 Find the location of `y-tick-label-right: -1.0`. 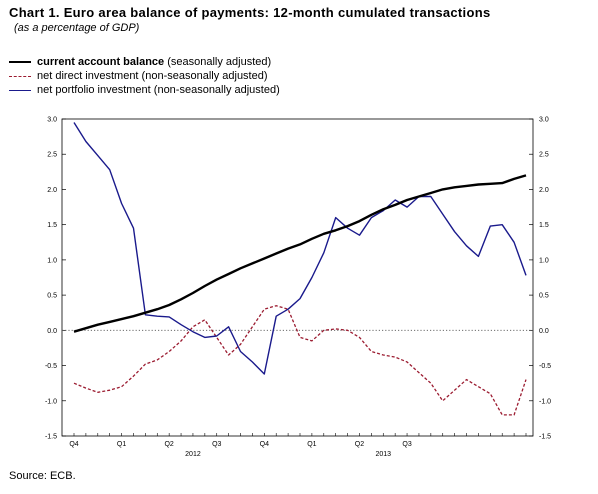

y-tick-label-right: -1.0 is located at coordinates (545, 401).